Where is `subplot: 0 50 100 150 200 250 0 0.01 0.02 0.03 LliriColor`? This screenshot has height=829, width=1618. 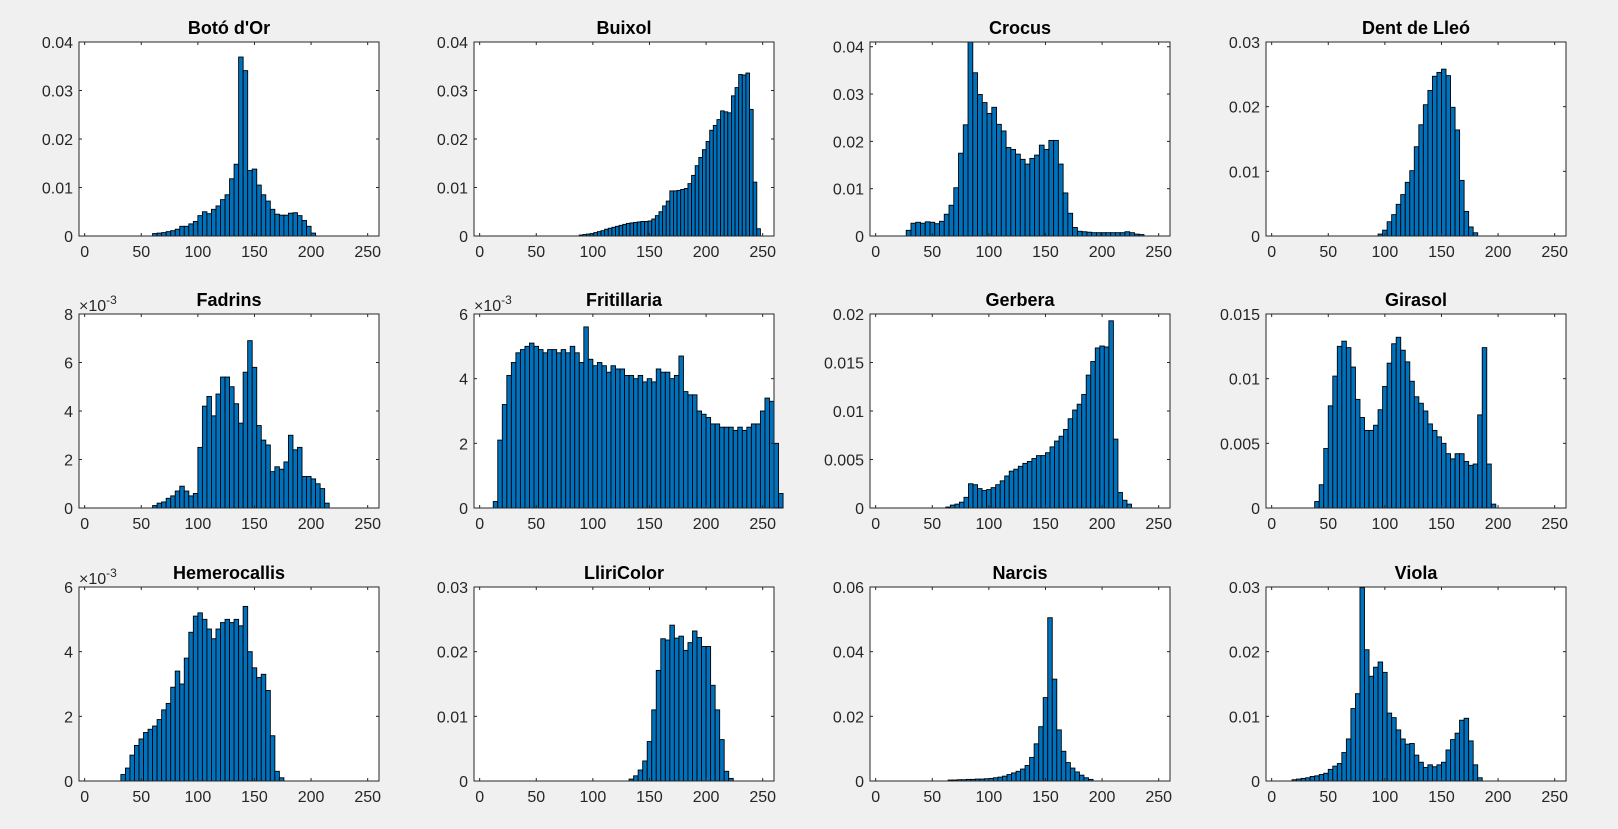 subplot: 0 50 100 150 200 250 0 0.01 0.02 0.03 LliriColor is located at coordinates (606, 684).